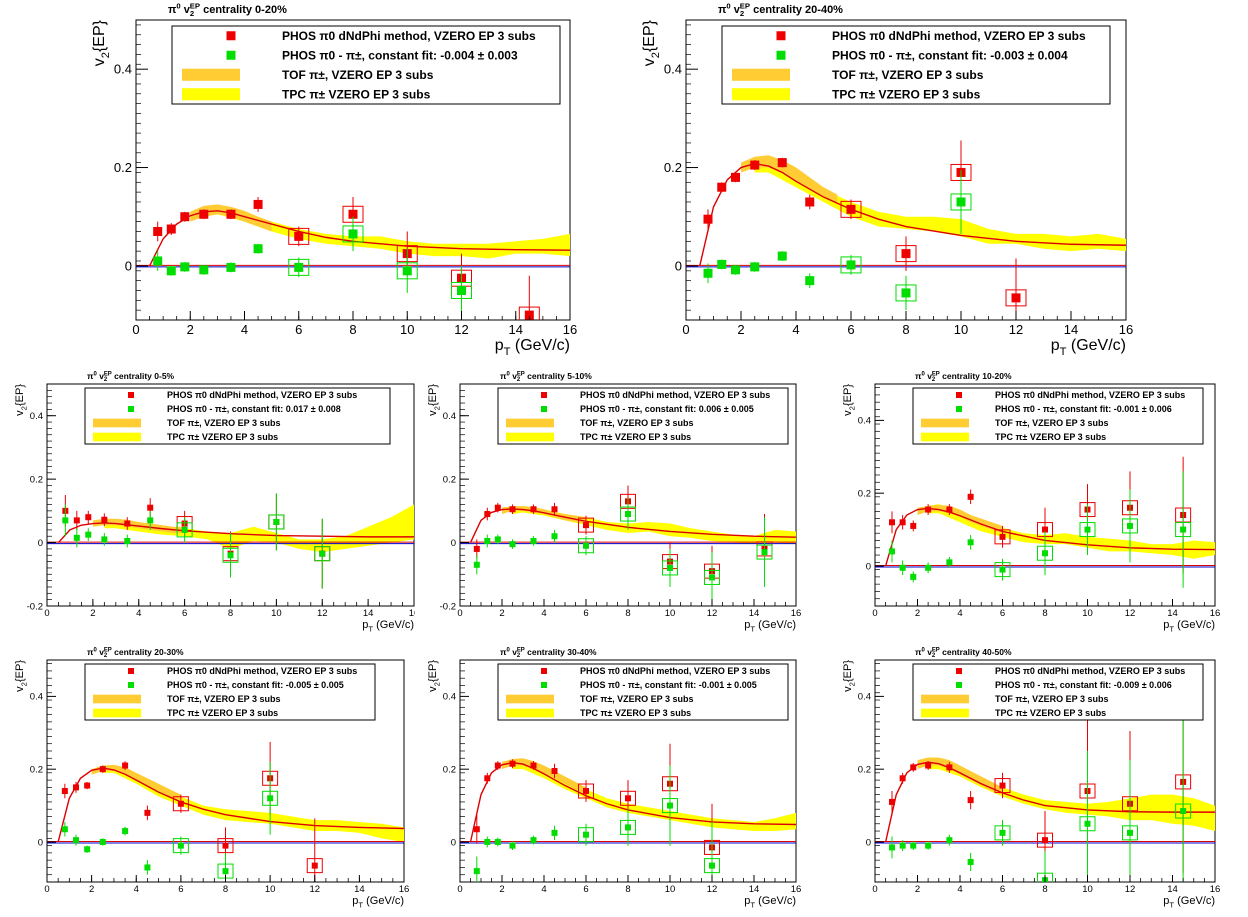 This screenshot has width=1248, height=917. I want to click on x-tick-label: 4, so click(959, 613).